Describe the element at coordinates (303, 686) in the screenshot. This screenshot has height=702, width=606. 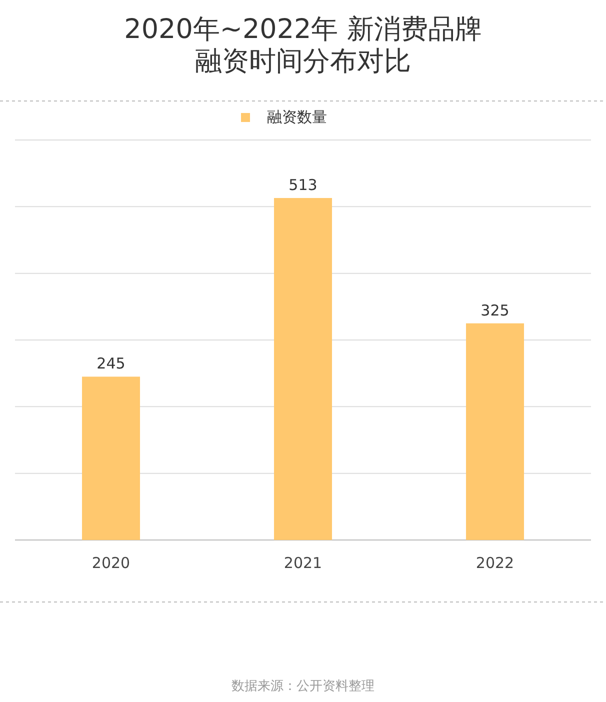
I see `source-note: 数据来源：公开资料整理` at that location.